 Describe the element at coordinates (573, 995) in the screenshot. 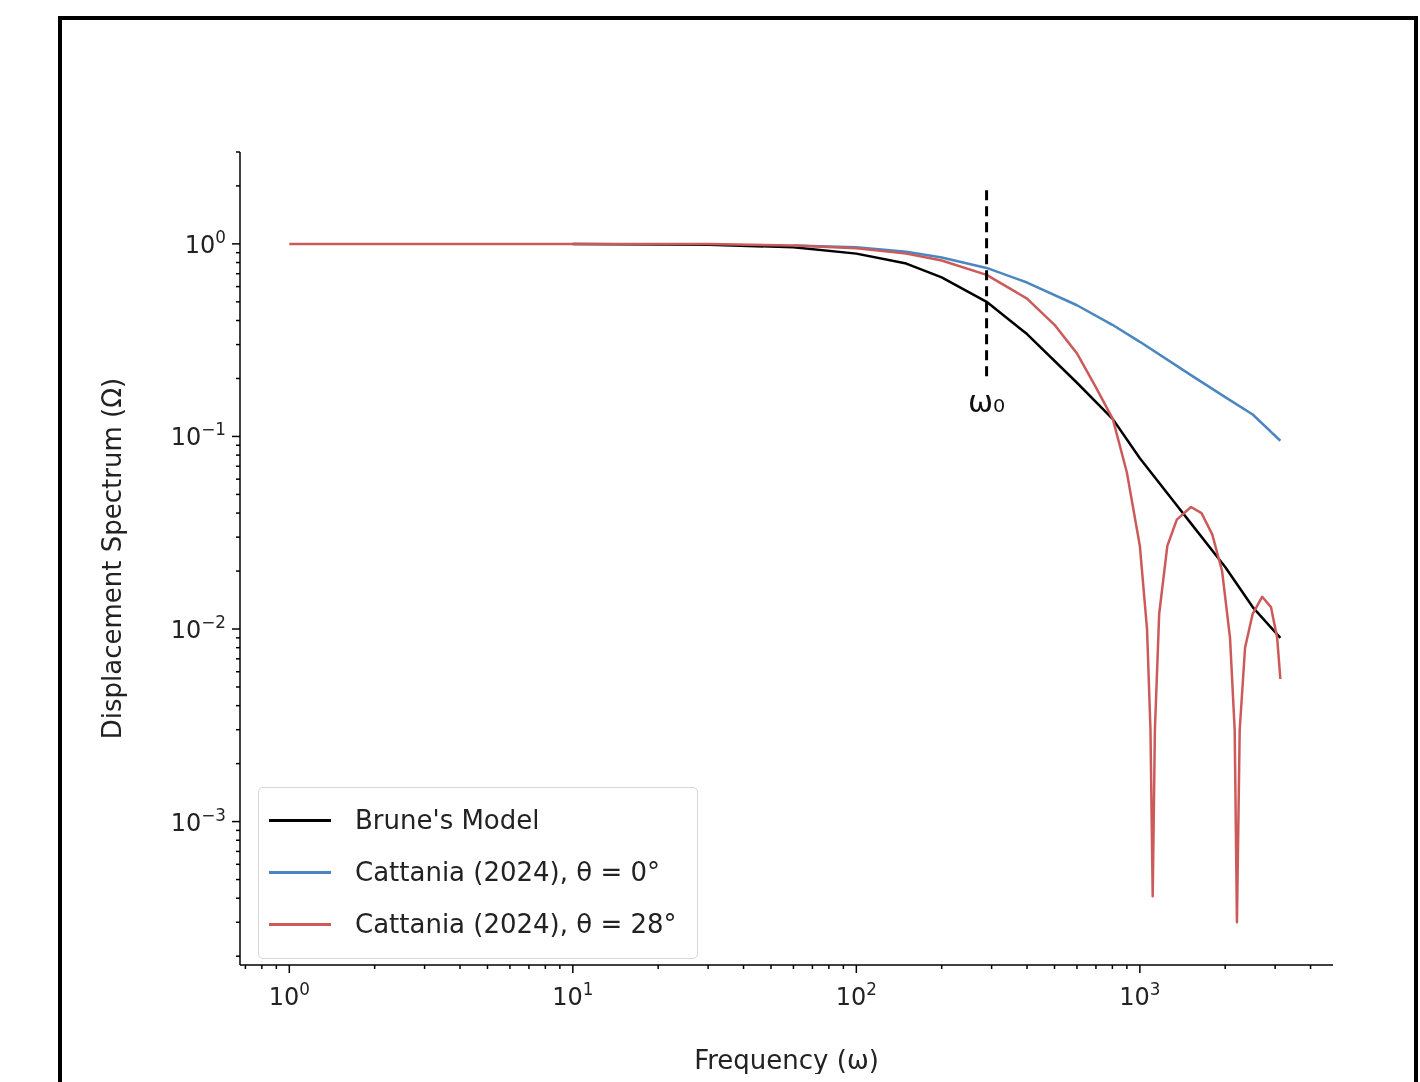

I see `x-tick-label: 10$^{1}$` at that location.